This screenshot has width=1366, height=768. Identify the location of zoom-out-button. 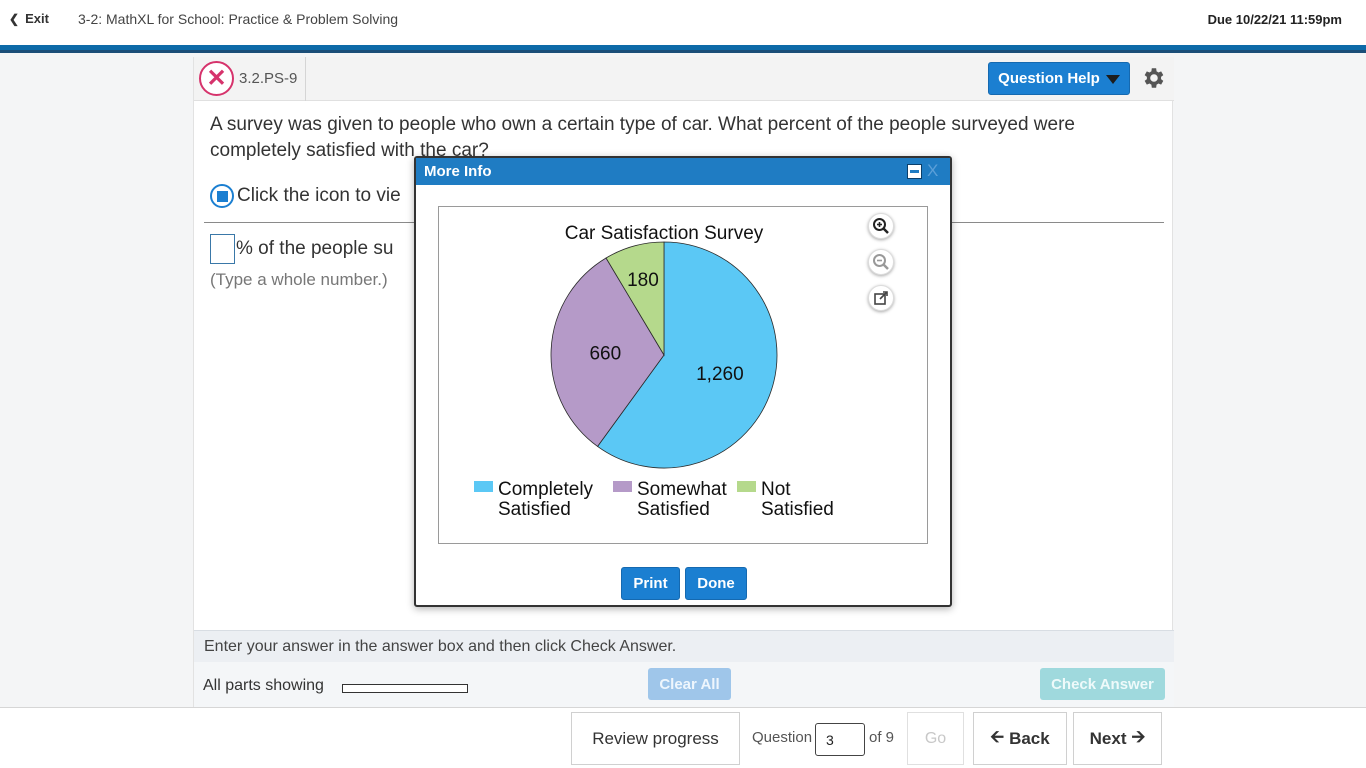
(881, 262).